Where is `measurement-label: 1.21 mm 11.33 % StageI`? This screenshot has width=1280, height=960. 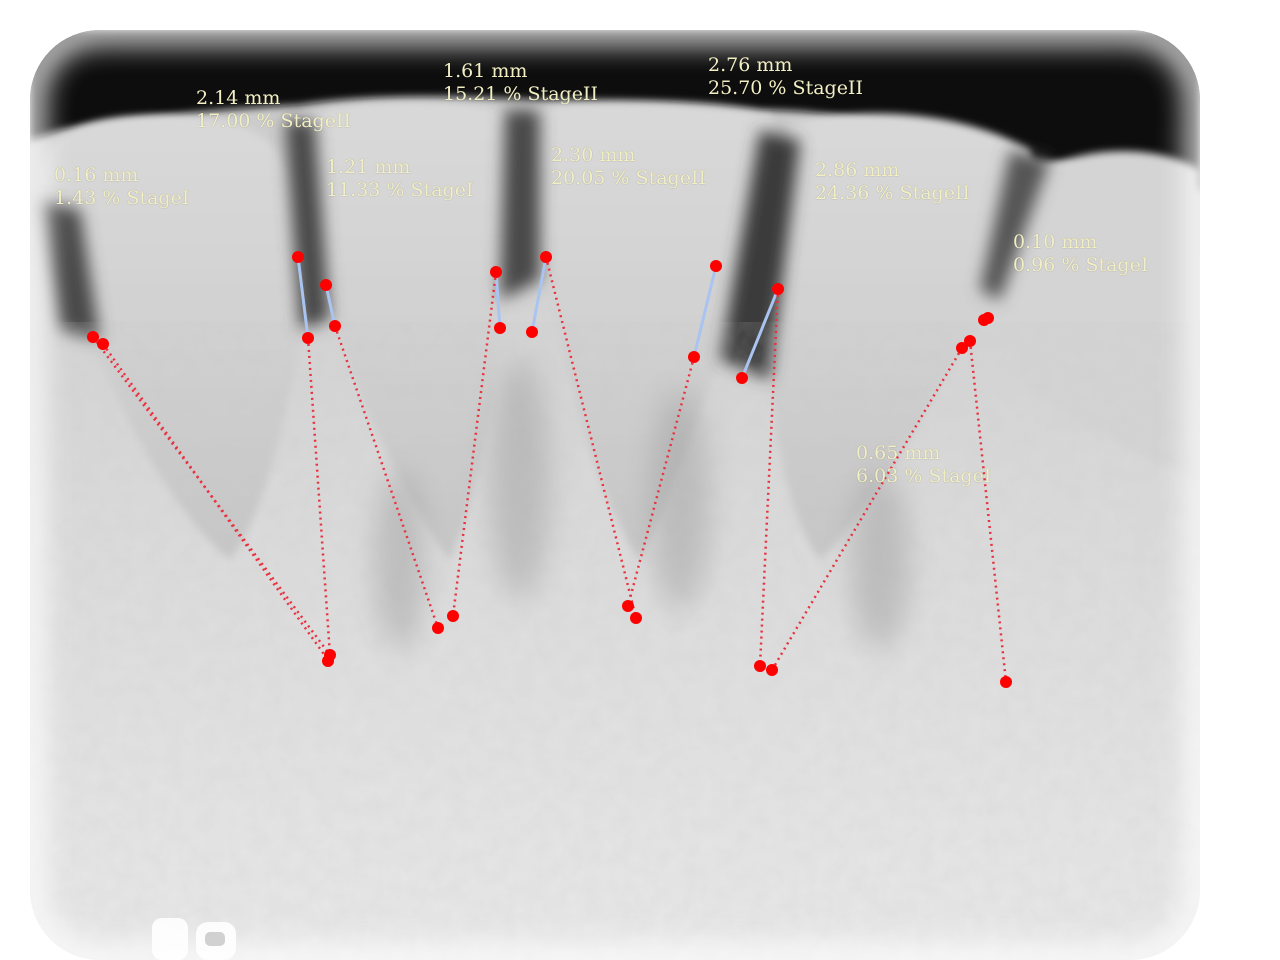 measurement-label: 1.21 mm 11.33 % StageI is located at coordinates (399, 179).